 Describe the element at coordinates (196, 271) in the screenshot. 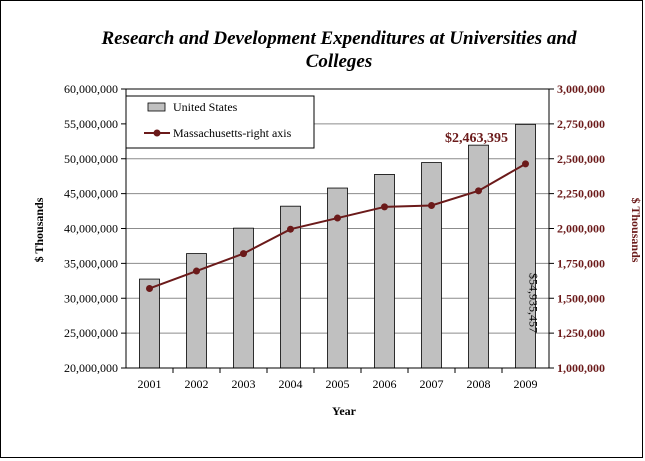

I see `line-point-2002` at that location.